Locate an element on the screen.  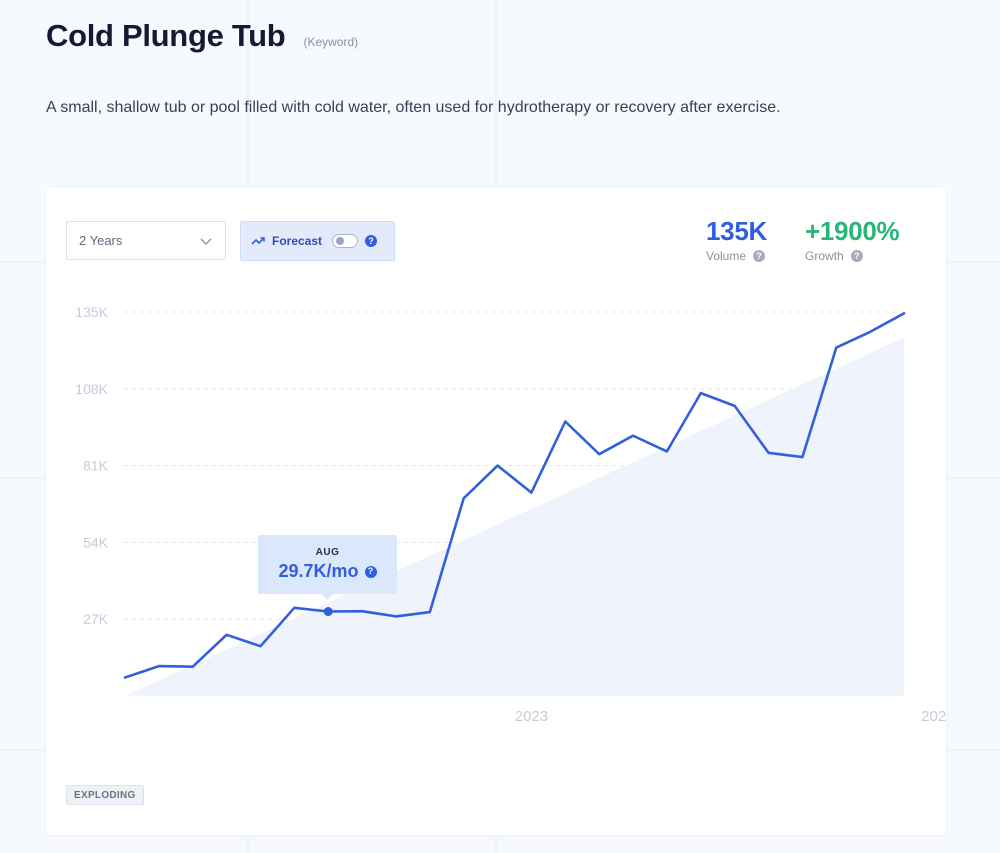
y-tick-label: 54K is located at coordinates (96, 542).